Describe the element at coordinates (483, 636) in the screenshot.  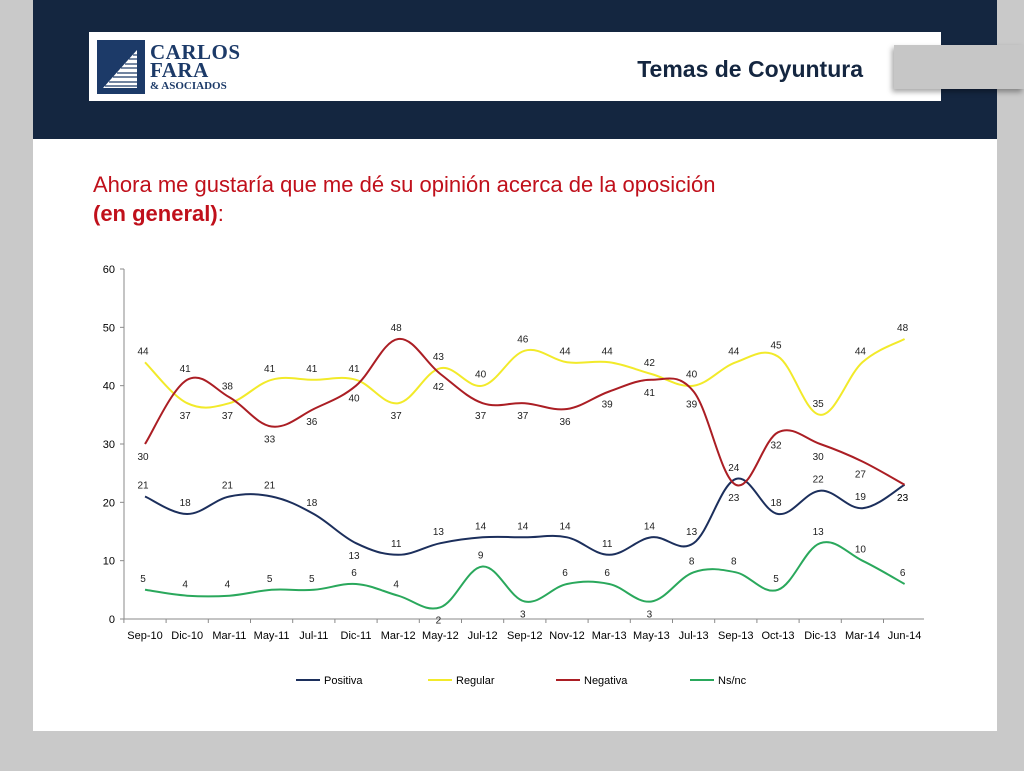
I see `x-tick-label: Jul-12` at that location.